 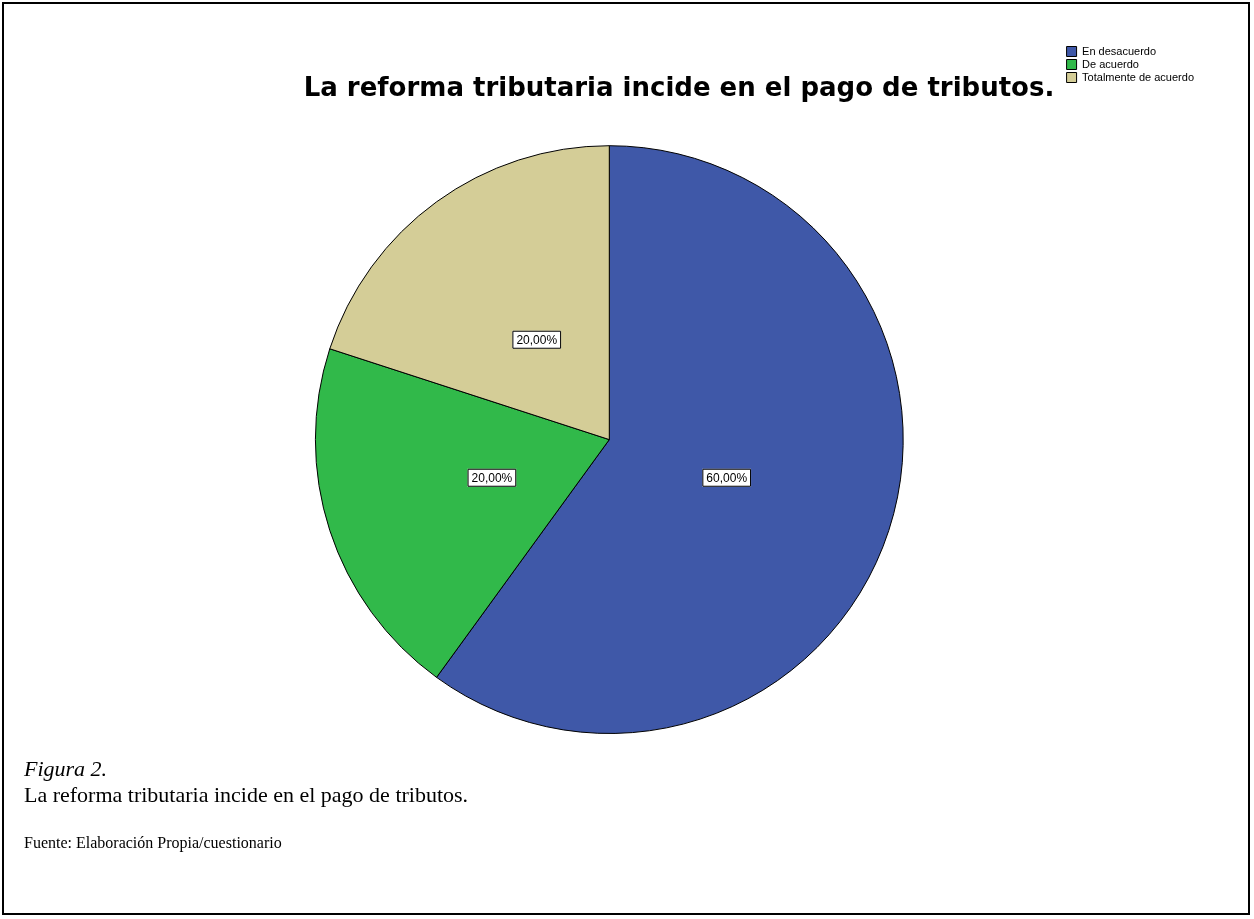 What do you see at coordinates (1110, 63) in the screenshot?
I see `legend-label: De acuerdo` at bounding box center [1110, 63].